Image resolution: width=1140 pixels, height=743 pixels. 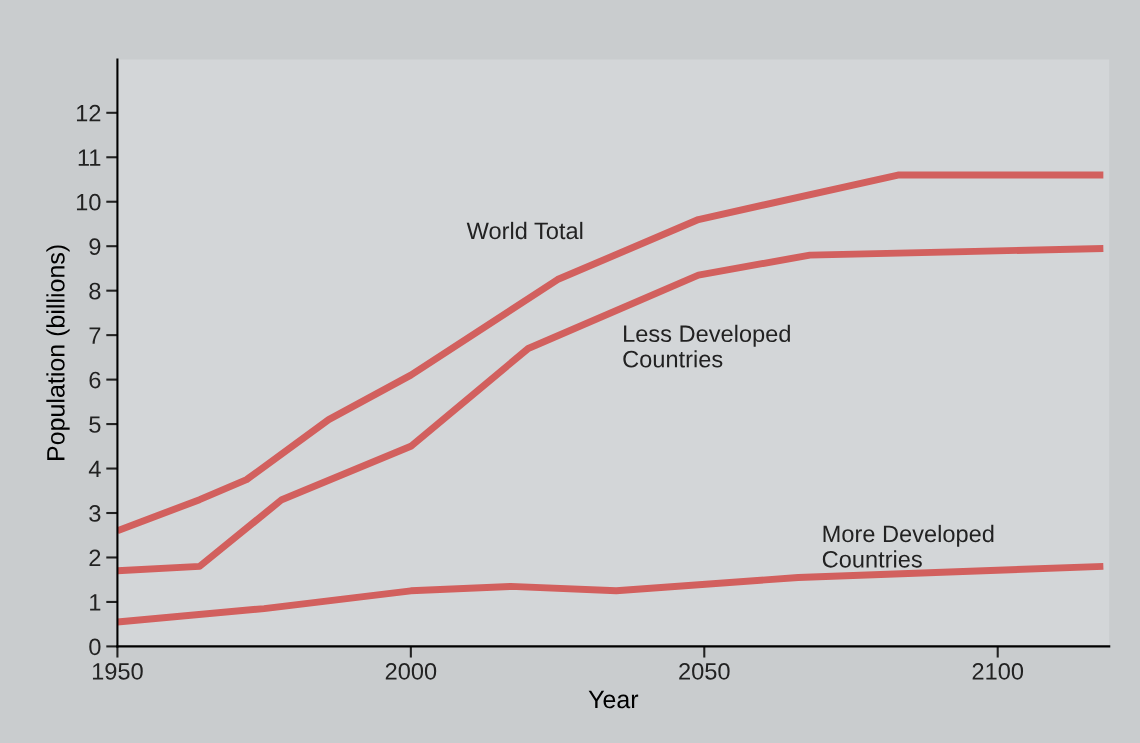 What do you see at coordinates (89, 157) in the screenshot?
I see `y-tick-label: 11` at bounding box center [89, 157].